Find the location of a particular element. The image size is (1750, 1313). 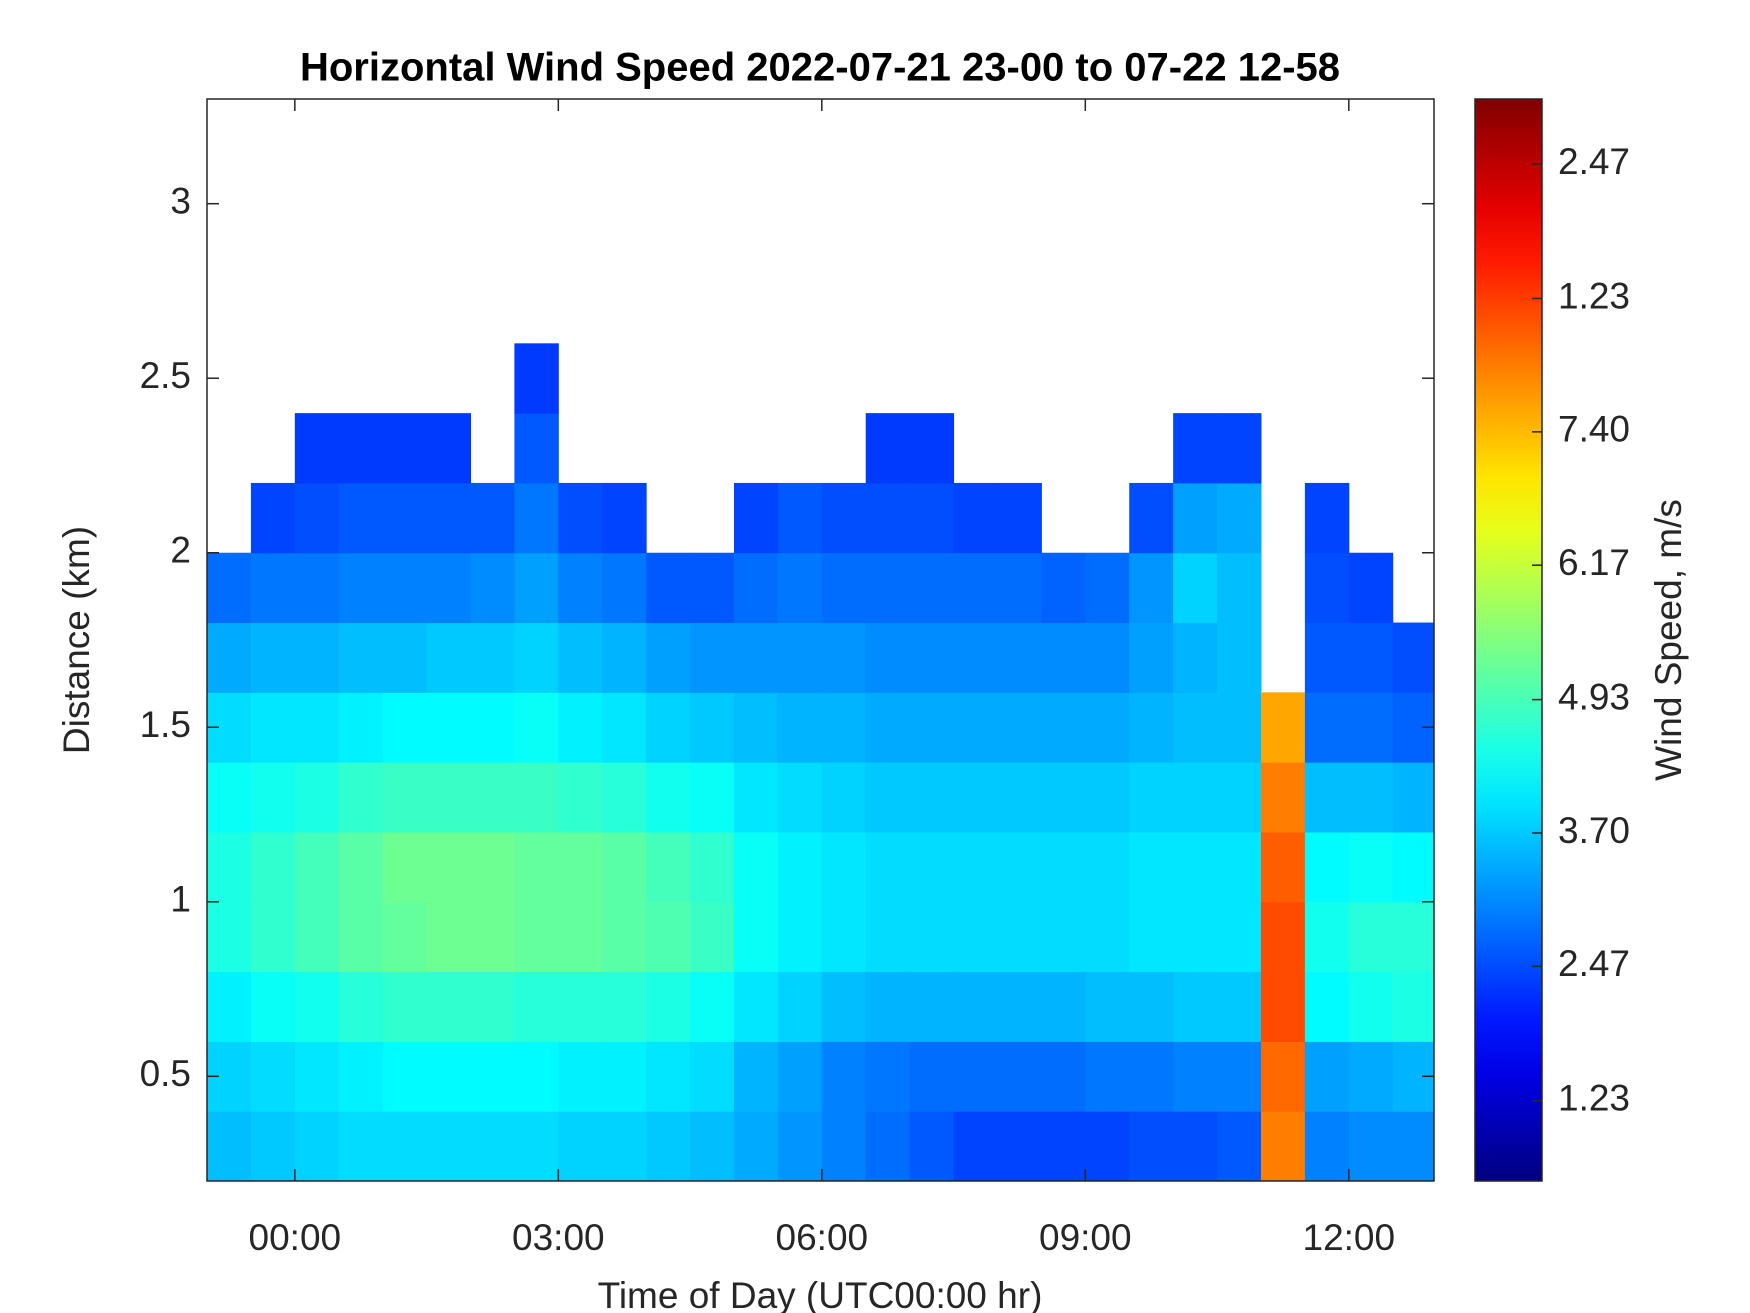

colorbar-tick-label: 6.17 is located at coordinates (1594, 562).